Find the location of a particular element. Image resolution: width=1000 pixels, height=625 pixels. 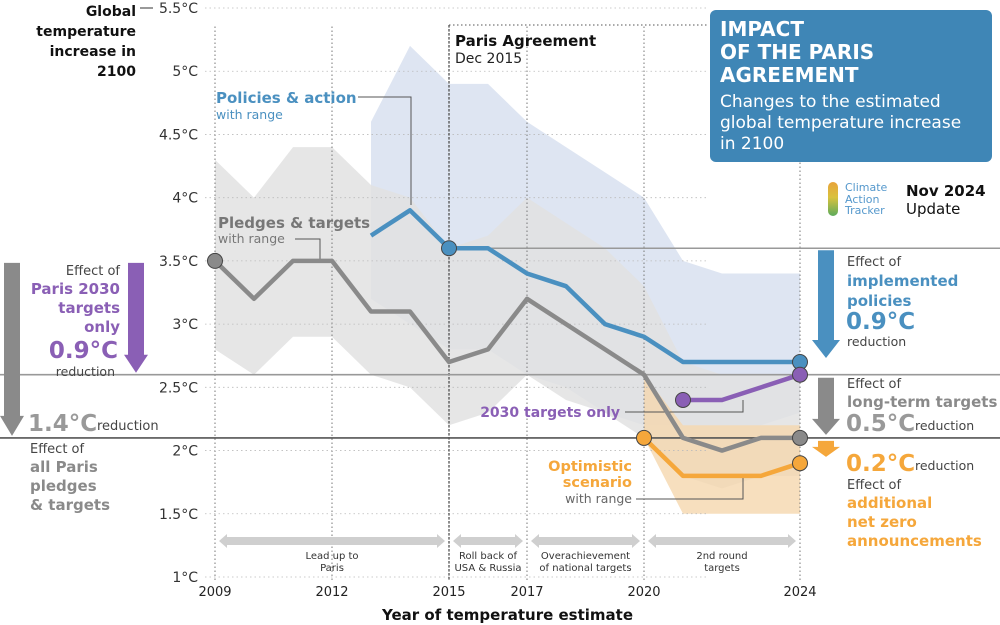

annotation-longterm-value: 0.5°C is located at coordinates (880, 424).